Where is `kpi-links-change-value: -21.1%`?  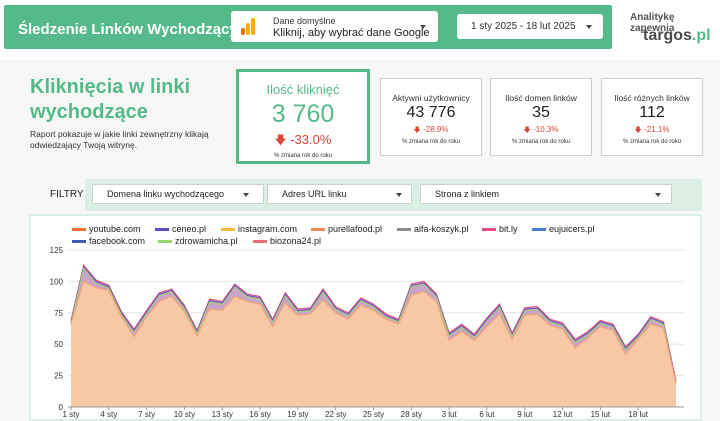
kpi-links-change-value: -21.1% is located at coordinates (657, 129).